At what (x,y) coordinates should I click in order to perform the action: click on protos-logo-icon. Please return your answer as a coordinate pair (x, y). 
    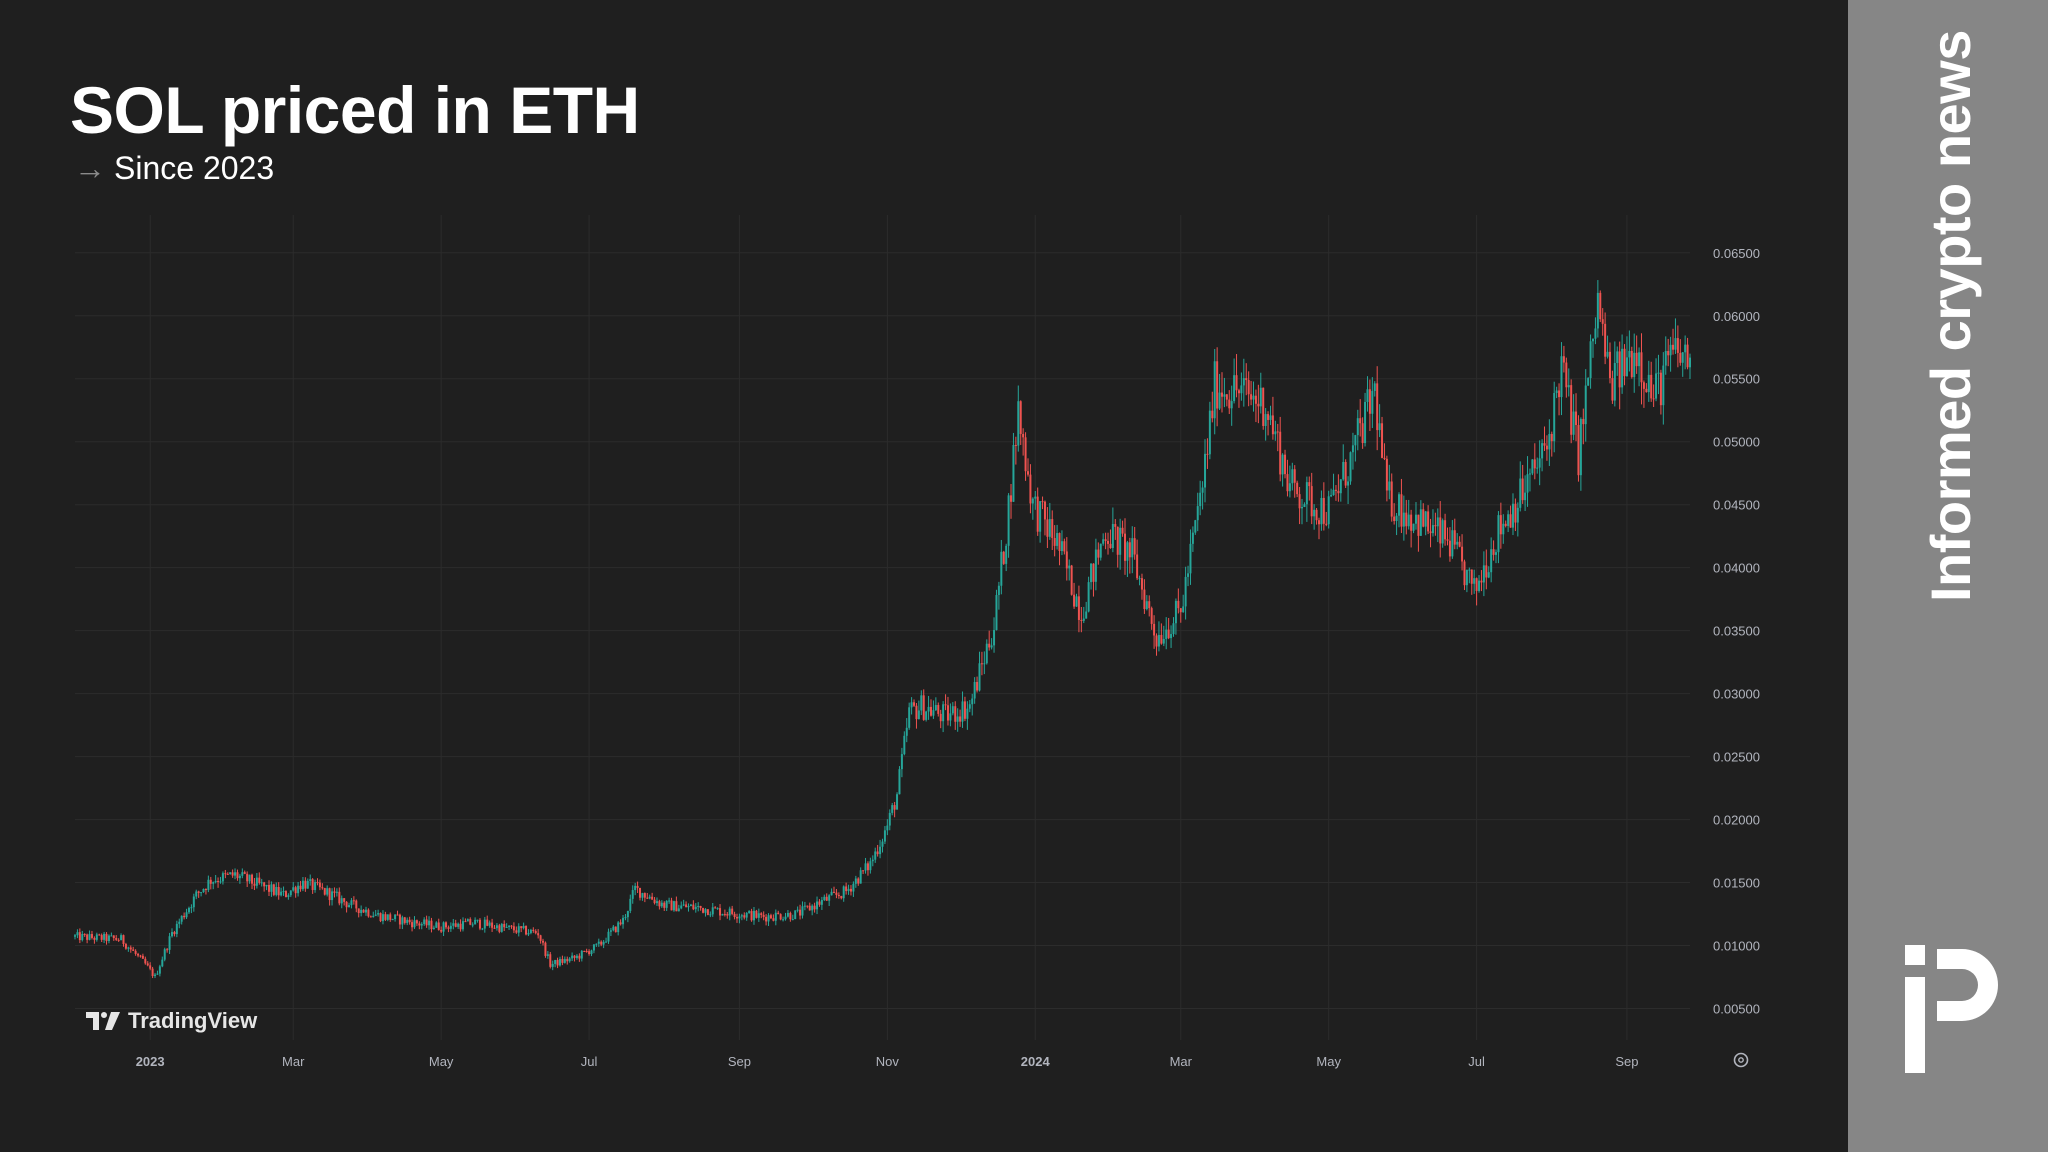
    Looking at the image, I should click on (1951, 1009).